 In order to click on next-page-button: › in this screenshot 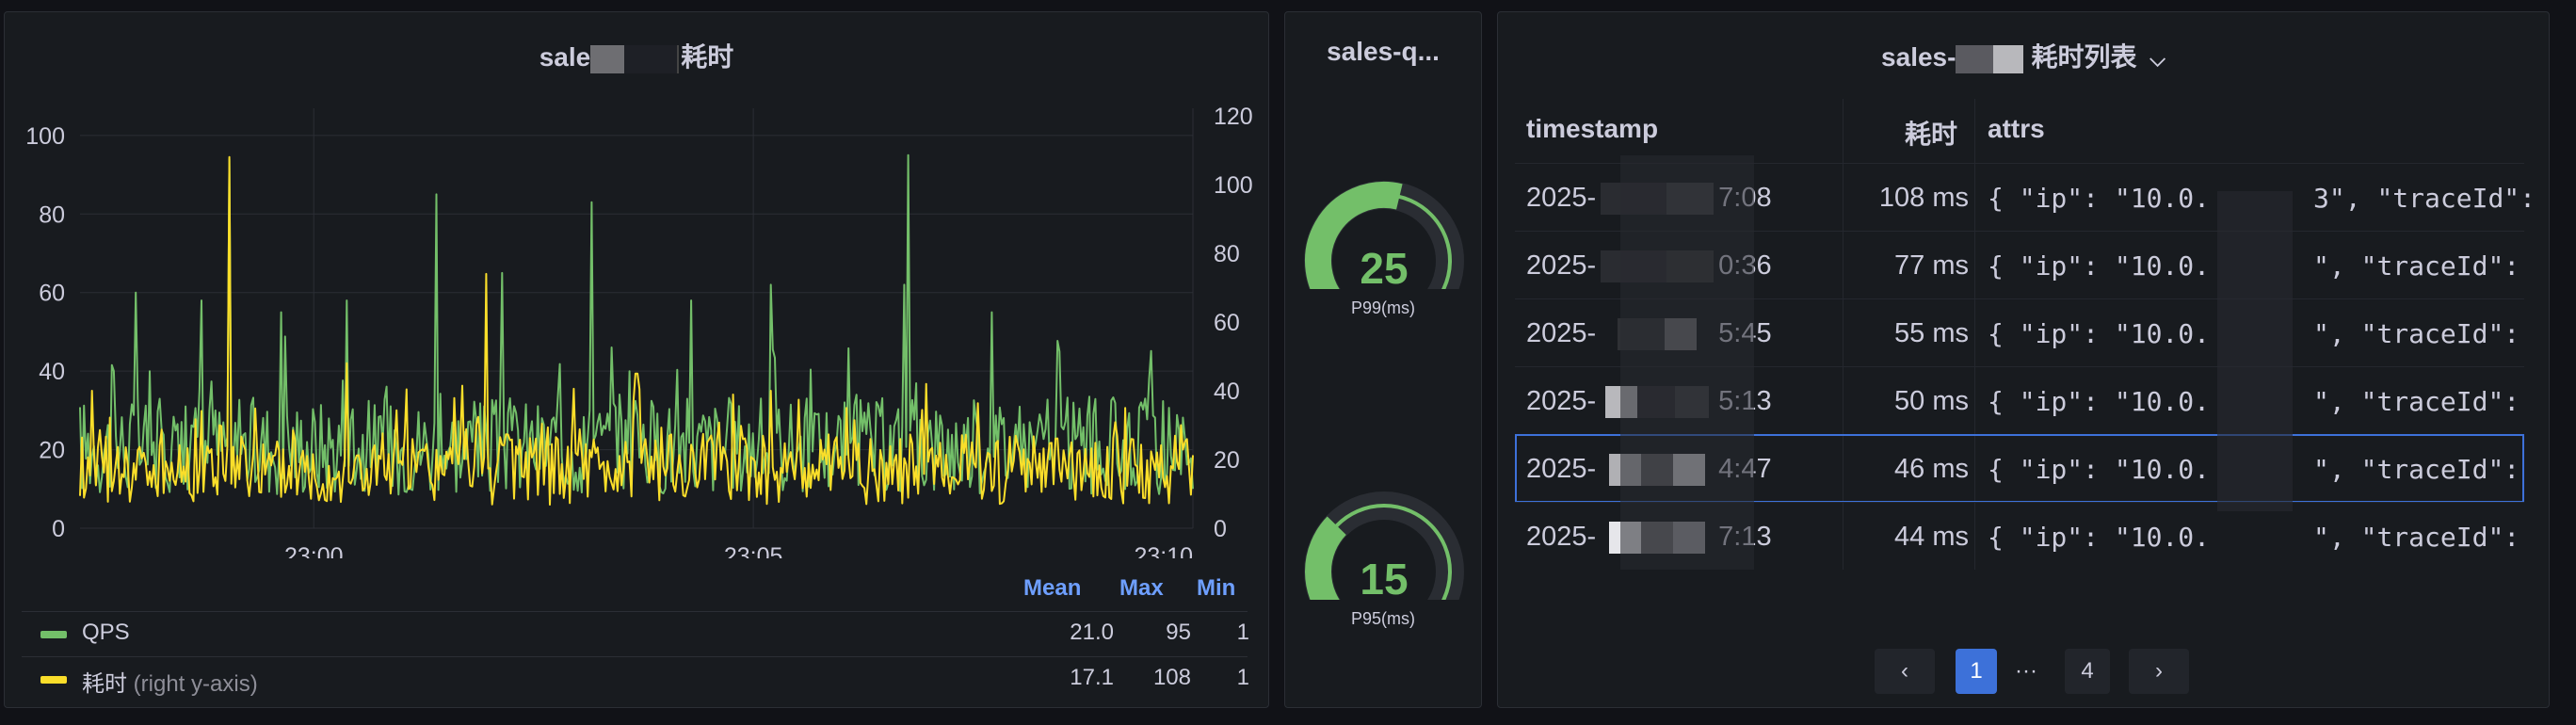, I will do `click(2159, 671)`.